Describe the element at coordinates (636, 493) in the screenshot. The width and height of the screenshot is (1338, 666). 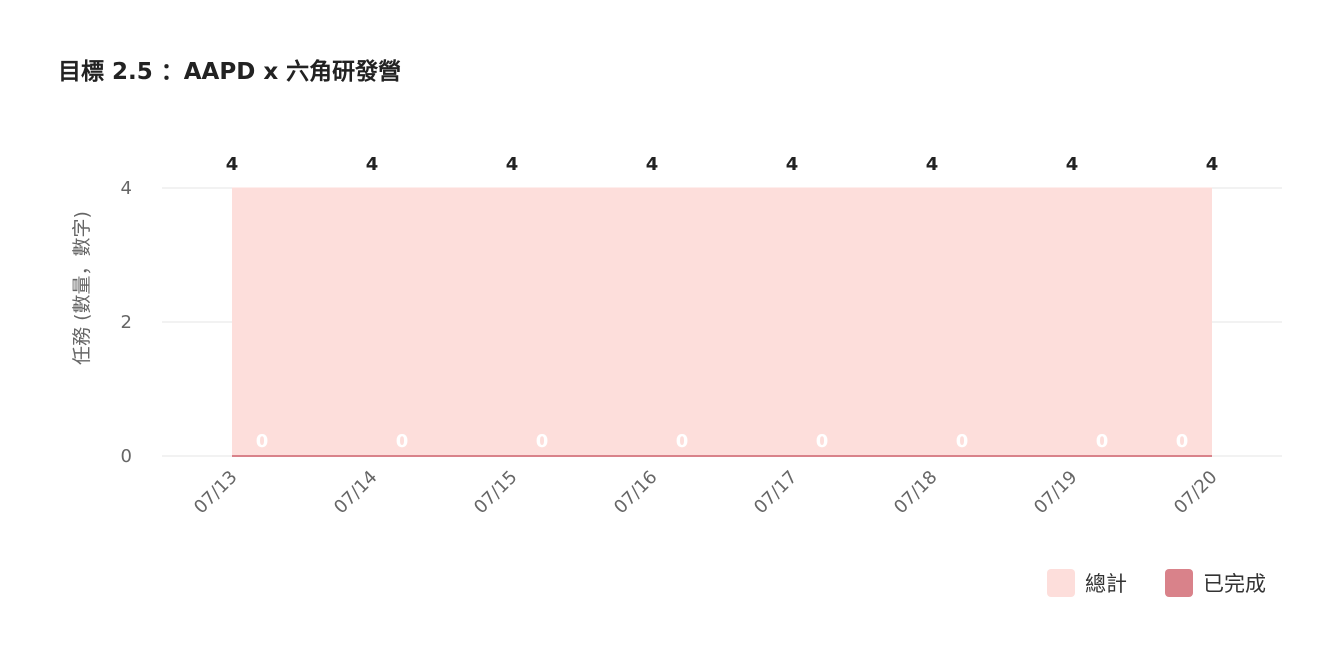
I see `x-tick-label: 07/16` at that location.